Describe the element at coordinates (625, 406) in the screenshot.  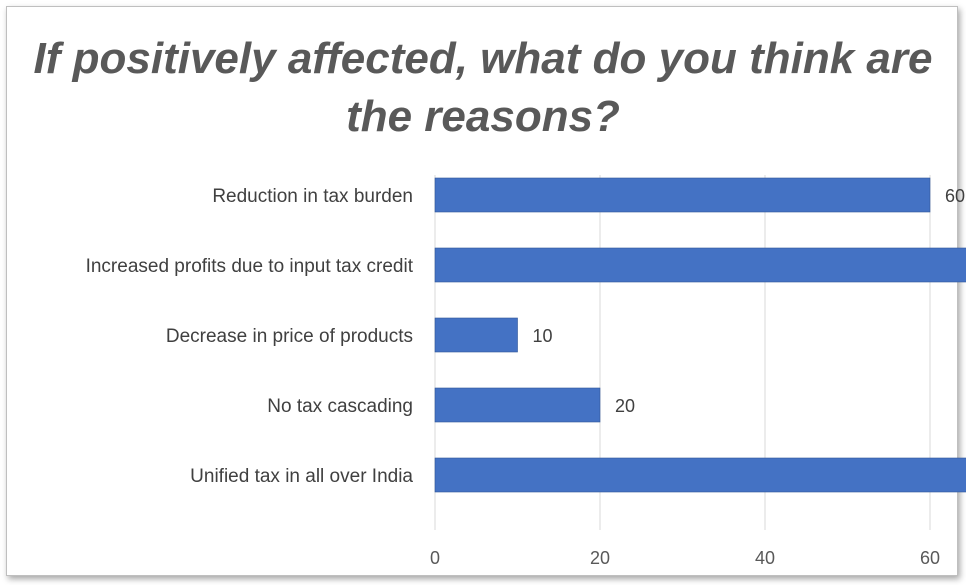
I see `data-label: 20` at that location.